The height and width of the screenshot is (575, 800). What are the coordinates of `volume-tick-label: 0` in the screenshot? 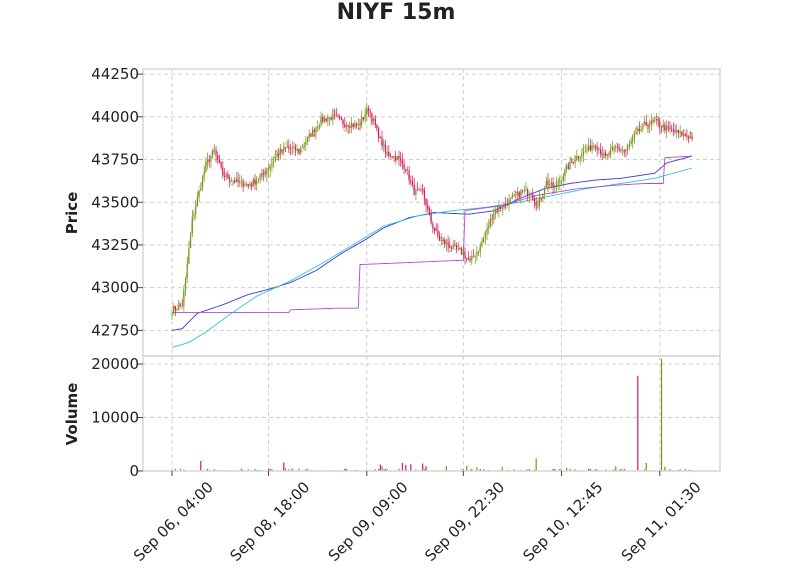 It's located at (134, 471).